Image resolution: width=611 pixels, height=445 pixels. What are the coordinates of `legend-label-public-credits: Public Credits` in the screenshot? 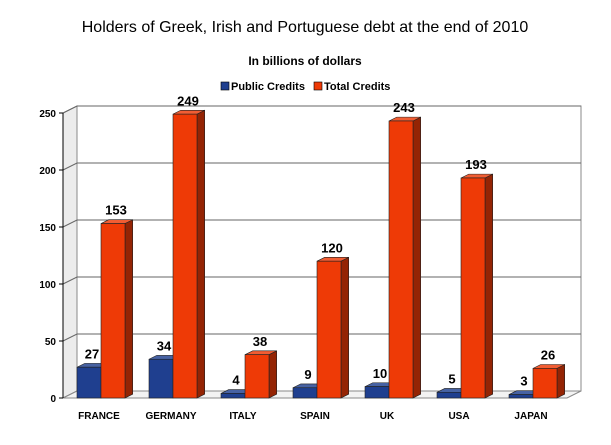 It's located at (268, 87).